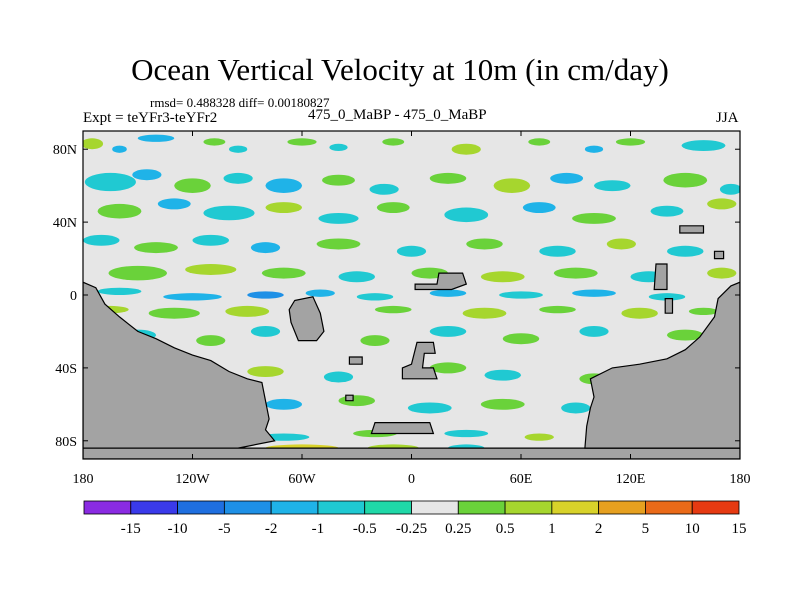  I want to click on colorbar-label: -2, so click(271, 529).